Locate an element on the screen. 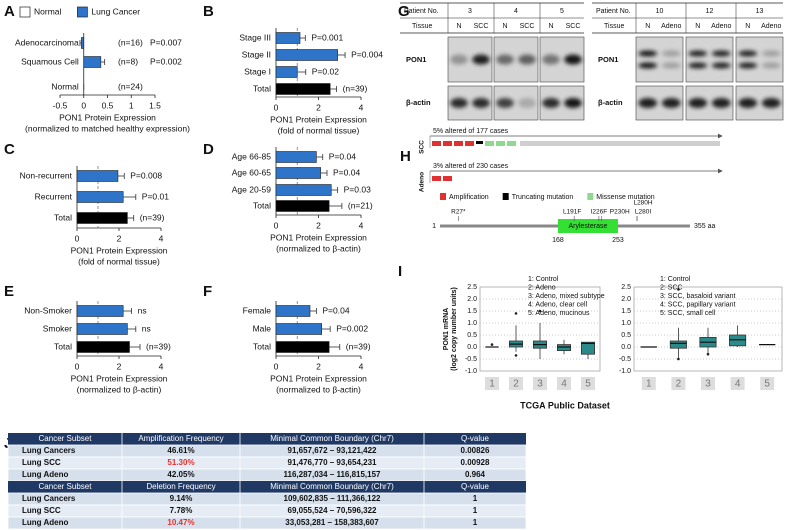  plot-frame is located at coordinates (708, 329).